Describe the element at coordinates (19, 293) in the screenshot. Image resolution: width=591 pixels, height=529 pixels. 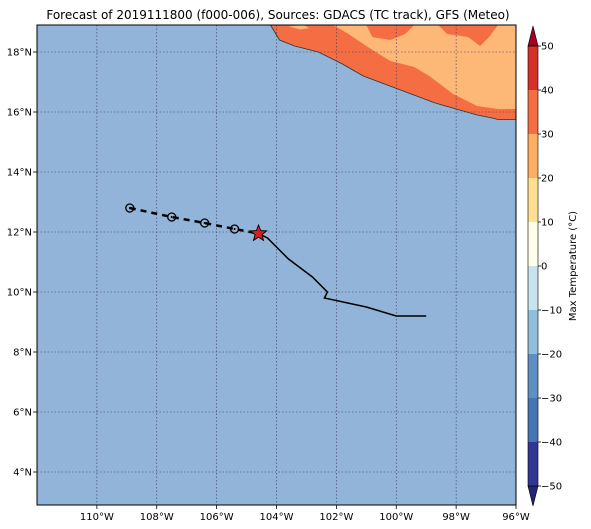
I see `lat-tick-label: 10°N` at that location.